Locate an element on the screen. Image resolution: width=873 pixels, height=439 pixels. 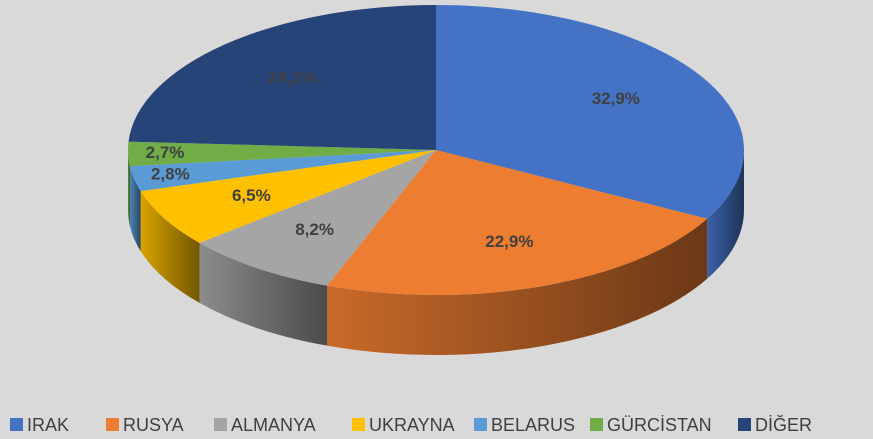
value-label: 22,9% is located at coordinates (509, 241).